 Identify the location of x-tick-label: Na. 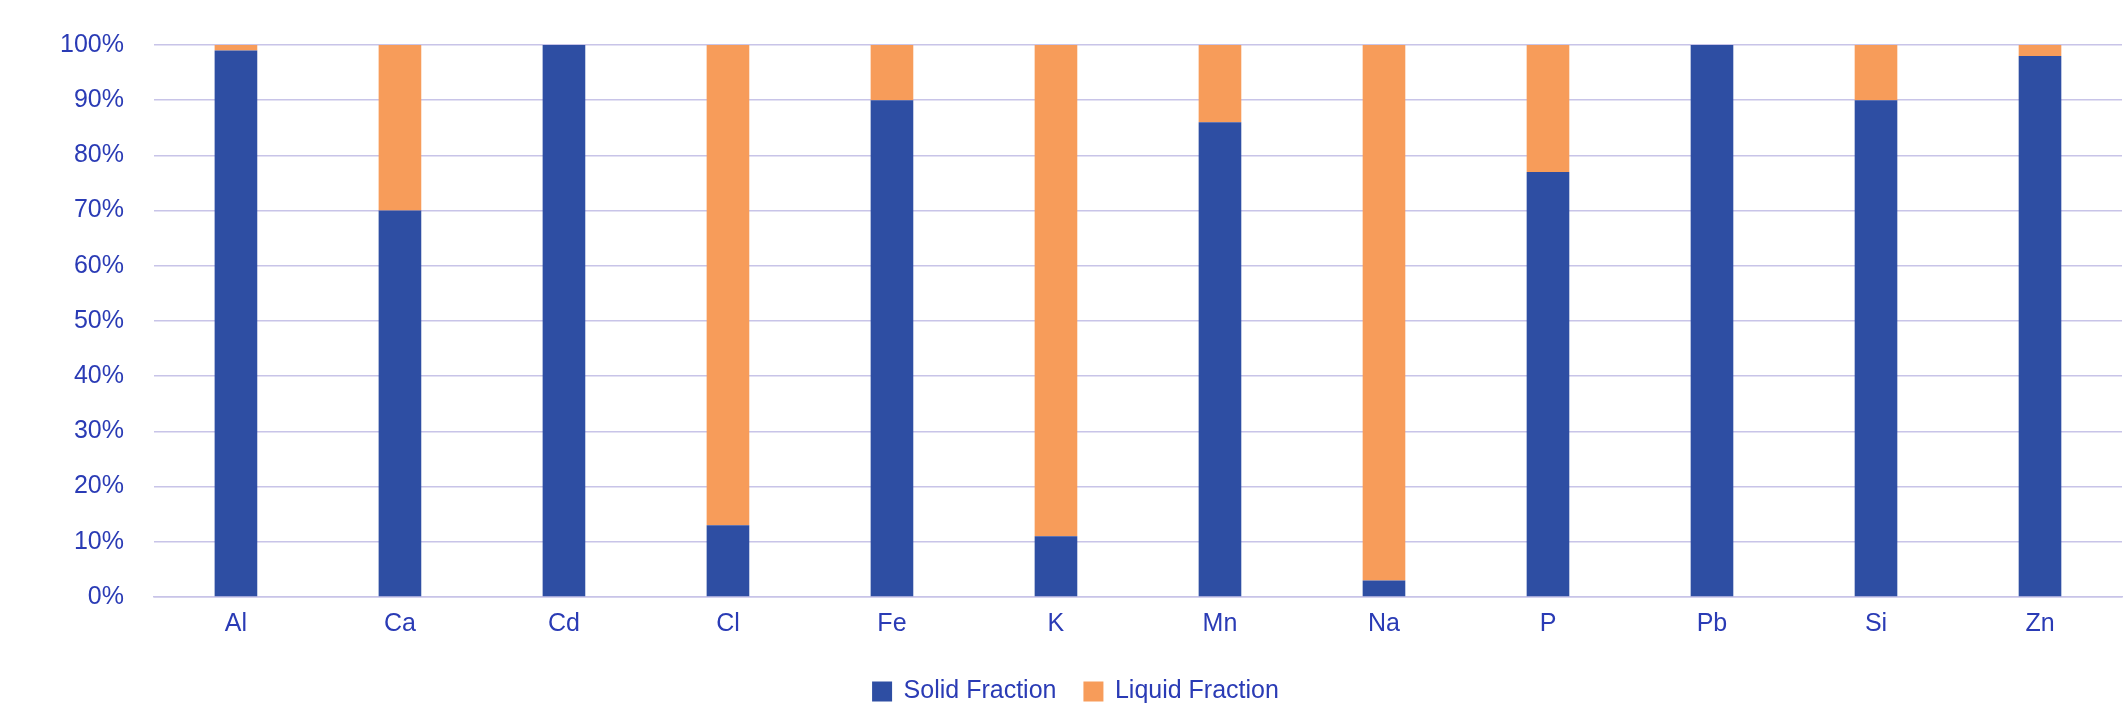
(1384, 621).